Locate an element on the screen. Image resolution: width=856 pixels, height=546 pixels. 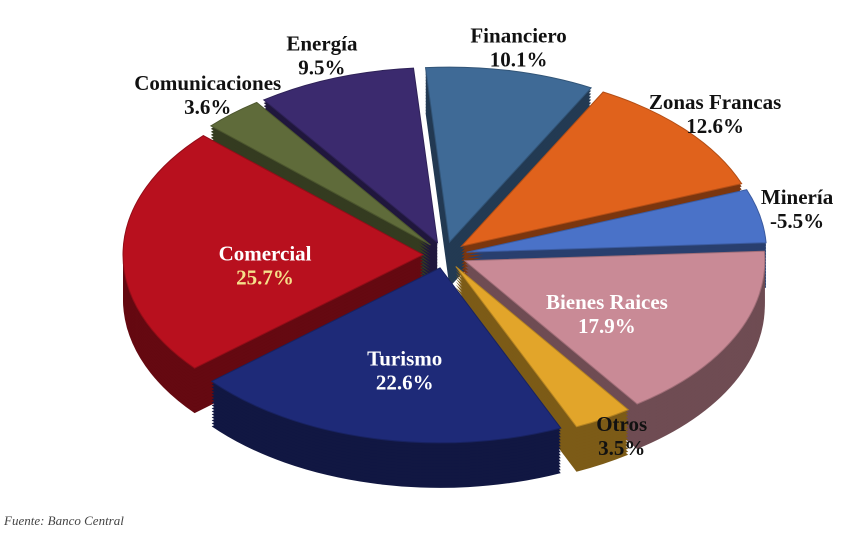
slice-label: Bienes Raices 17.9% is located at coordinates (607, 314).